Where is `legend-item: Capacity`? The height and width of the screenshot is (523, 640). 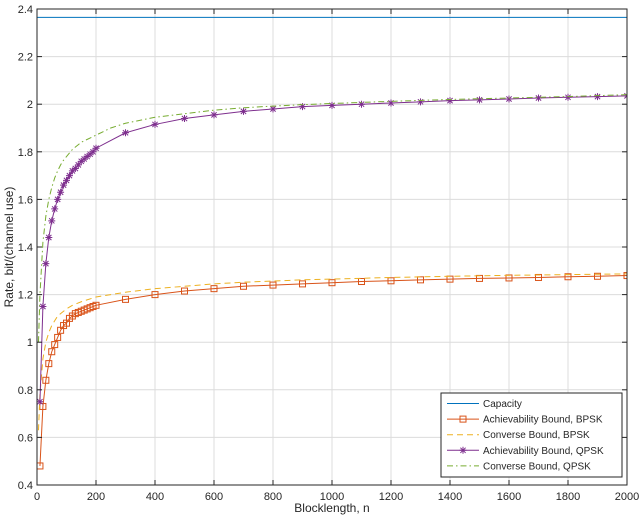
legend-item: Capacity is located at coordinates (484, 404).